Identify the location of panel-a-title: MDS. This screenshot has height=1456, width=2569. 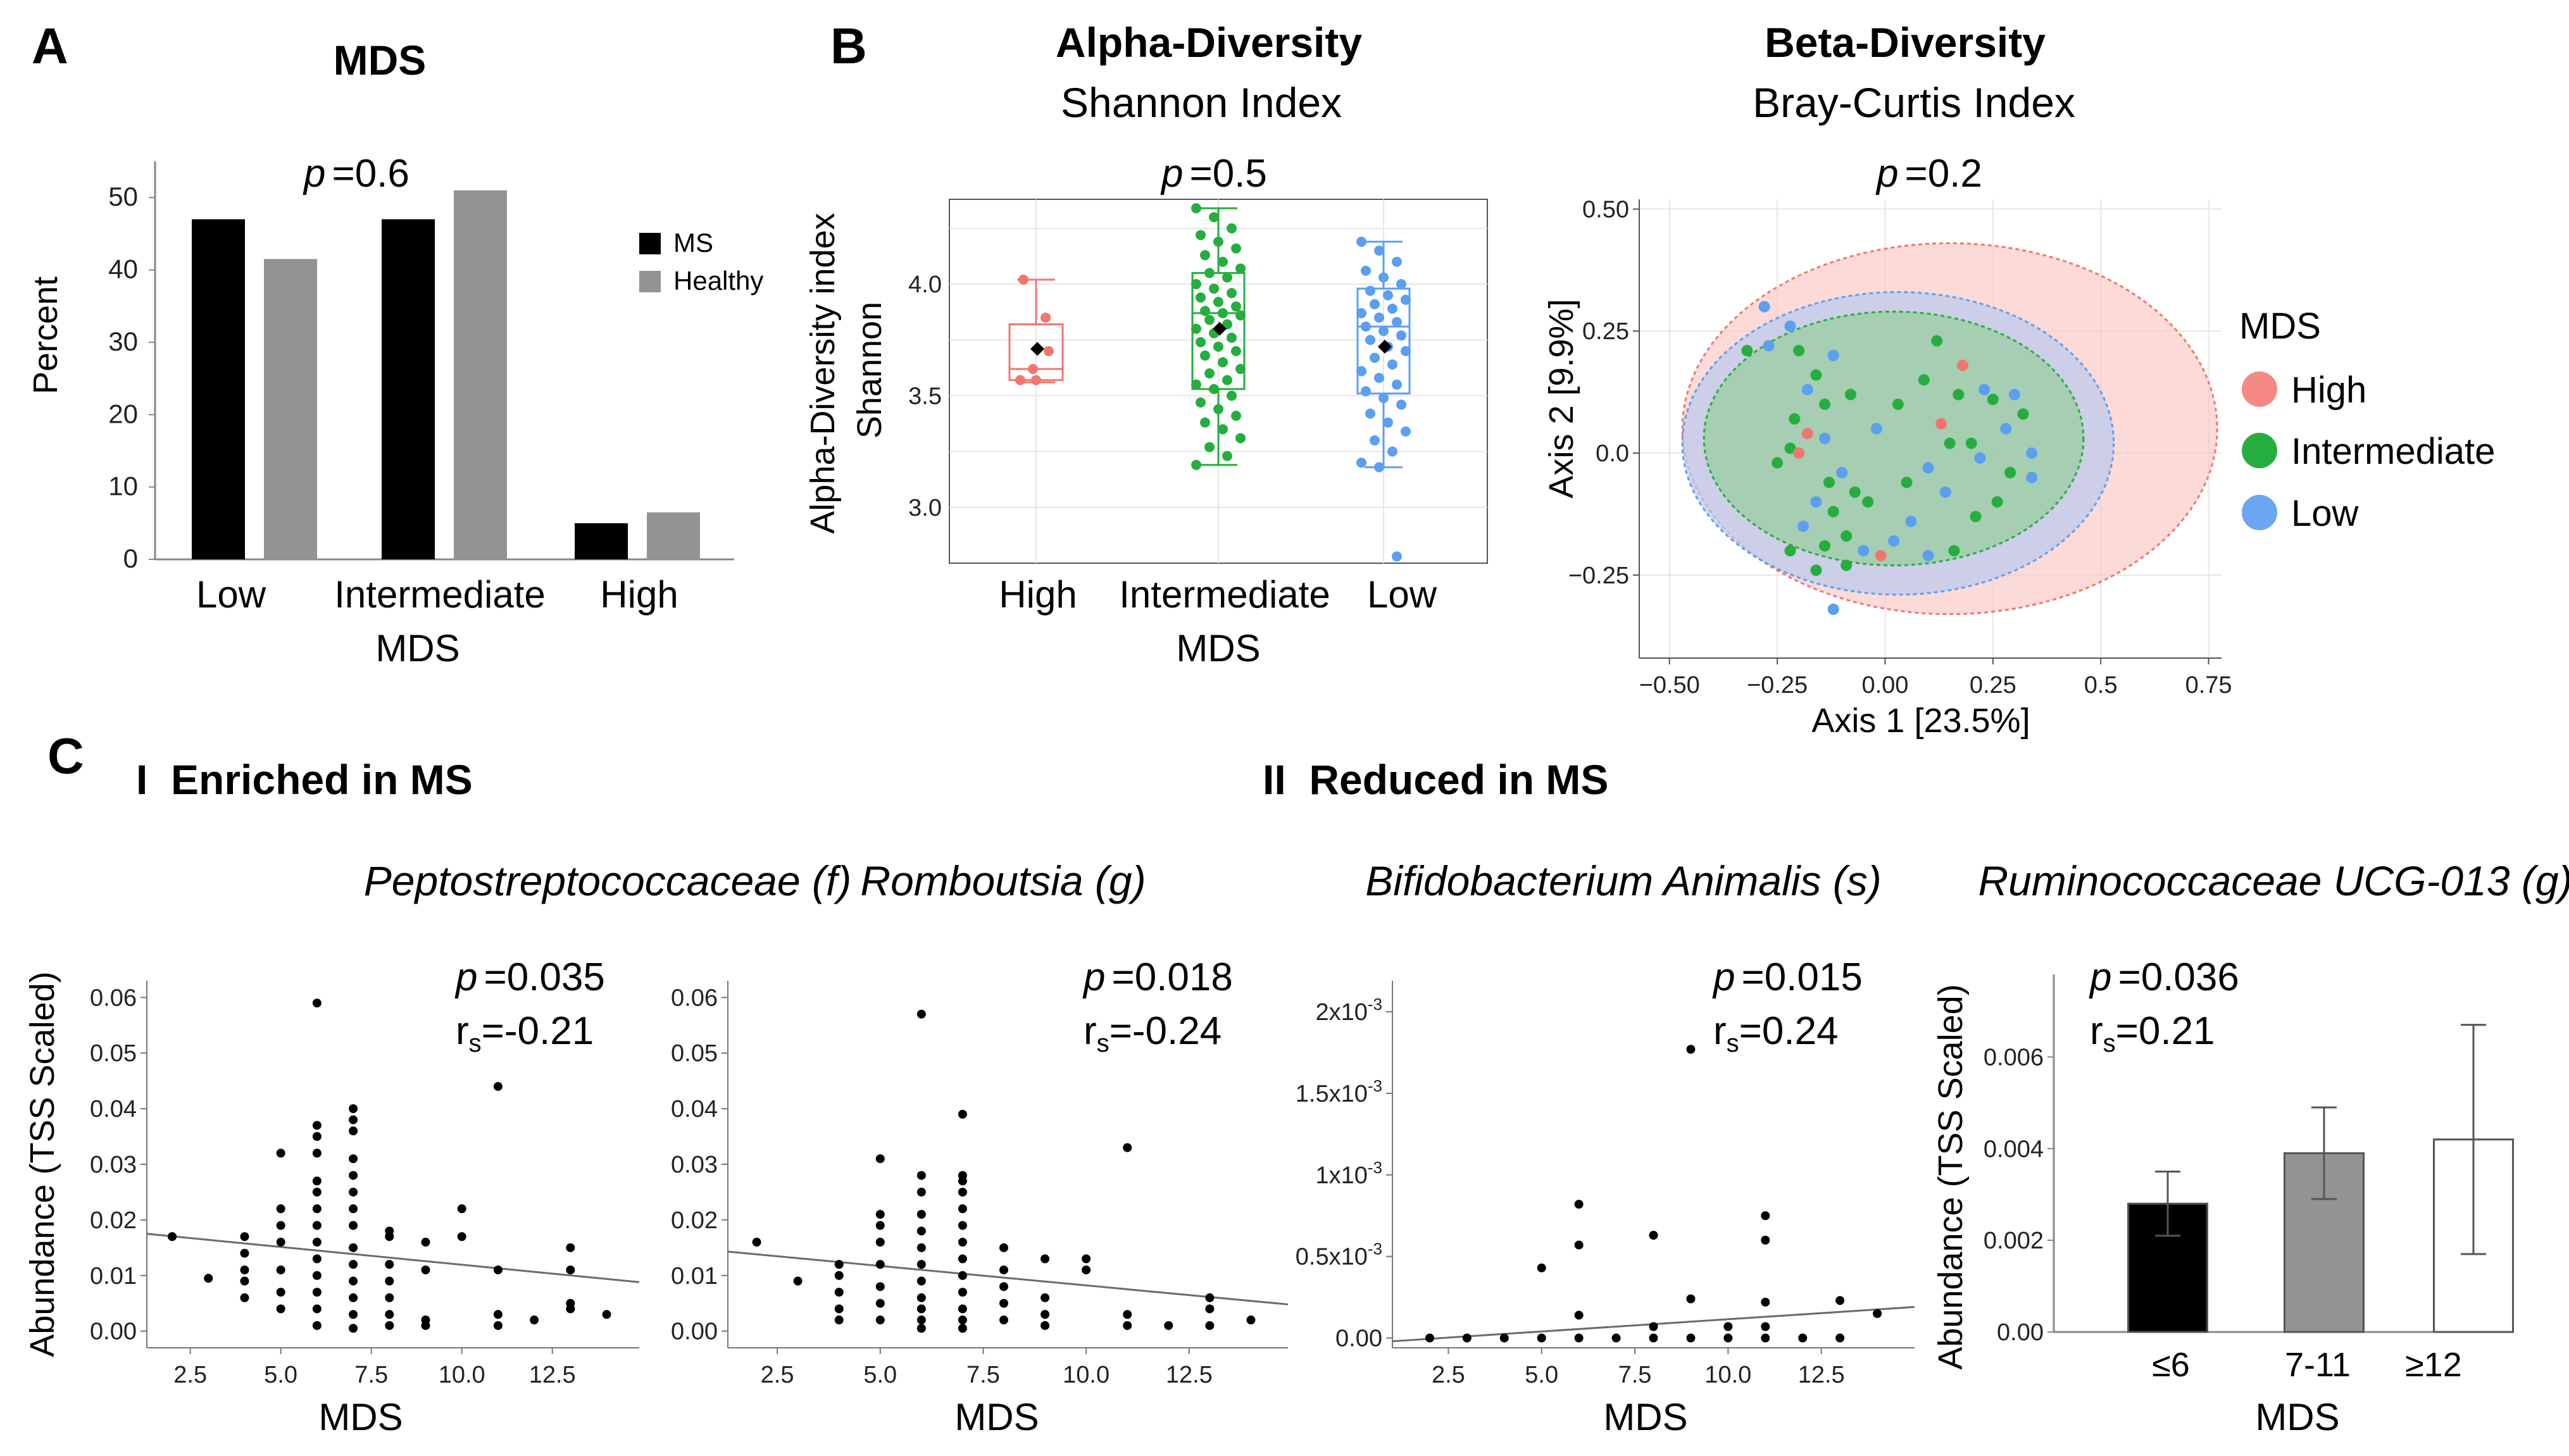
(380, 60).